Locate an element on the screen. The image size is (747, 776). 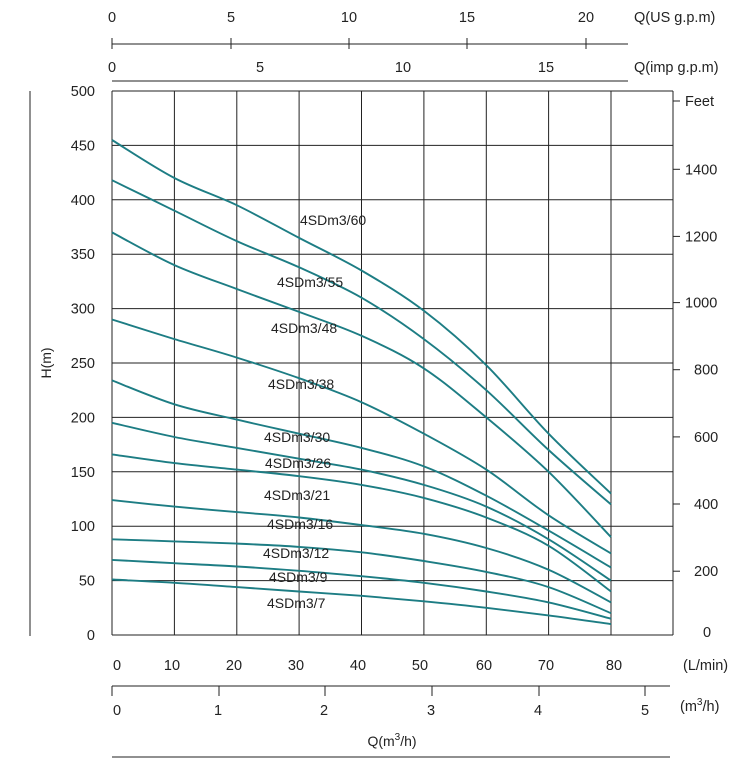
imp-gpm-axis: 0 5 10 15 Q(imp g.p.m) is located at coordinates (413, 71).